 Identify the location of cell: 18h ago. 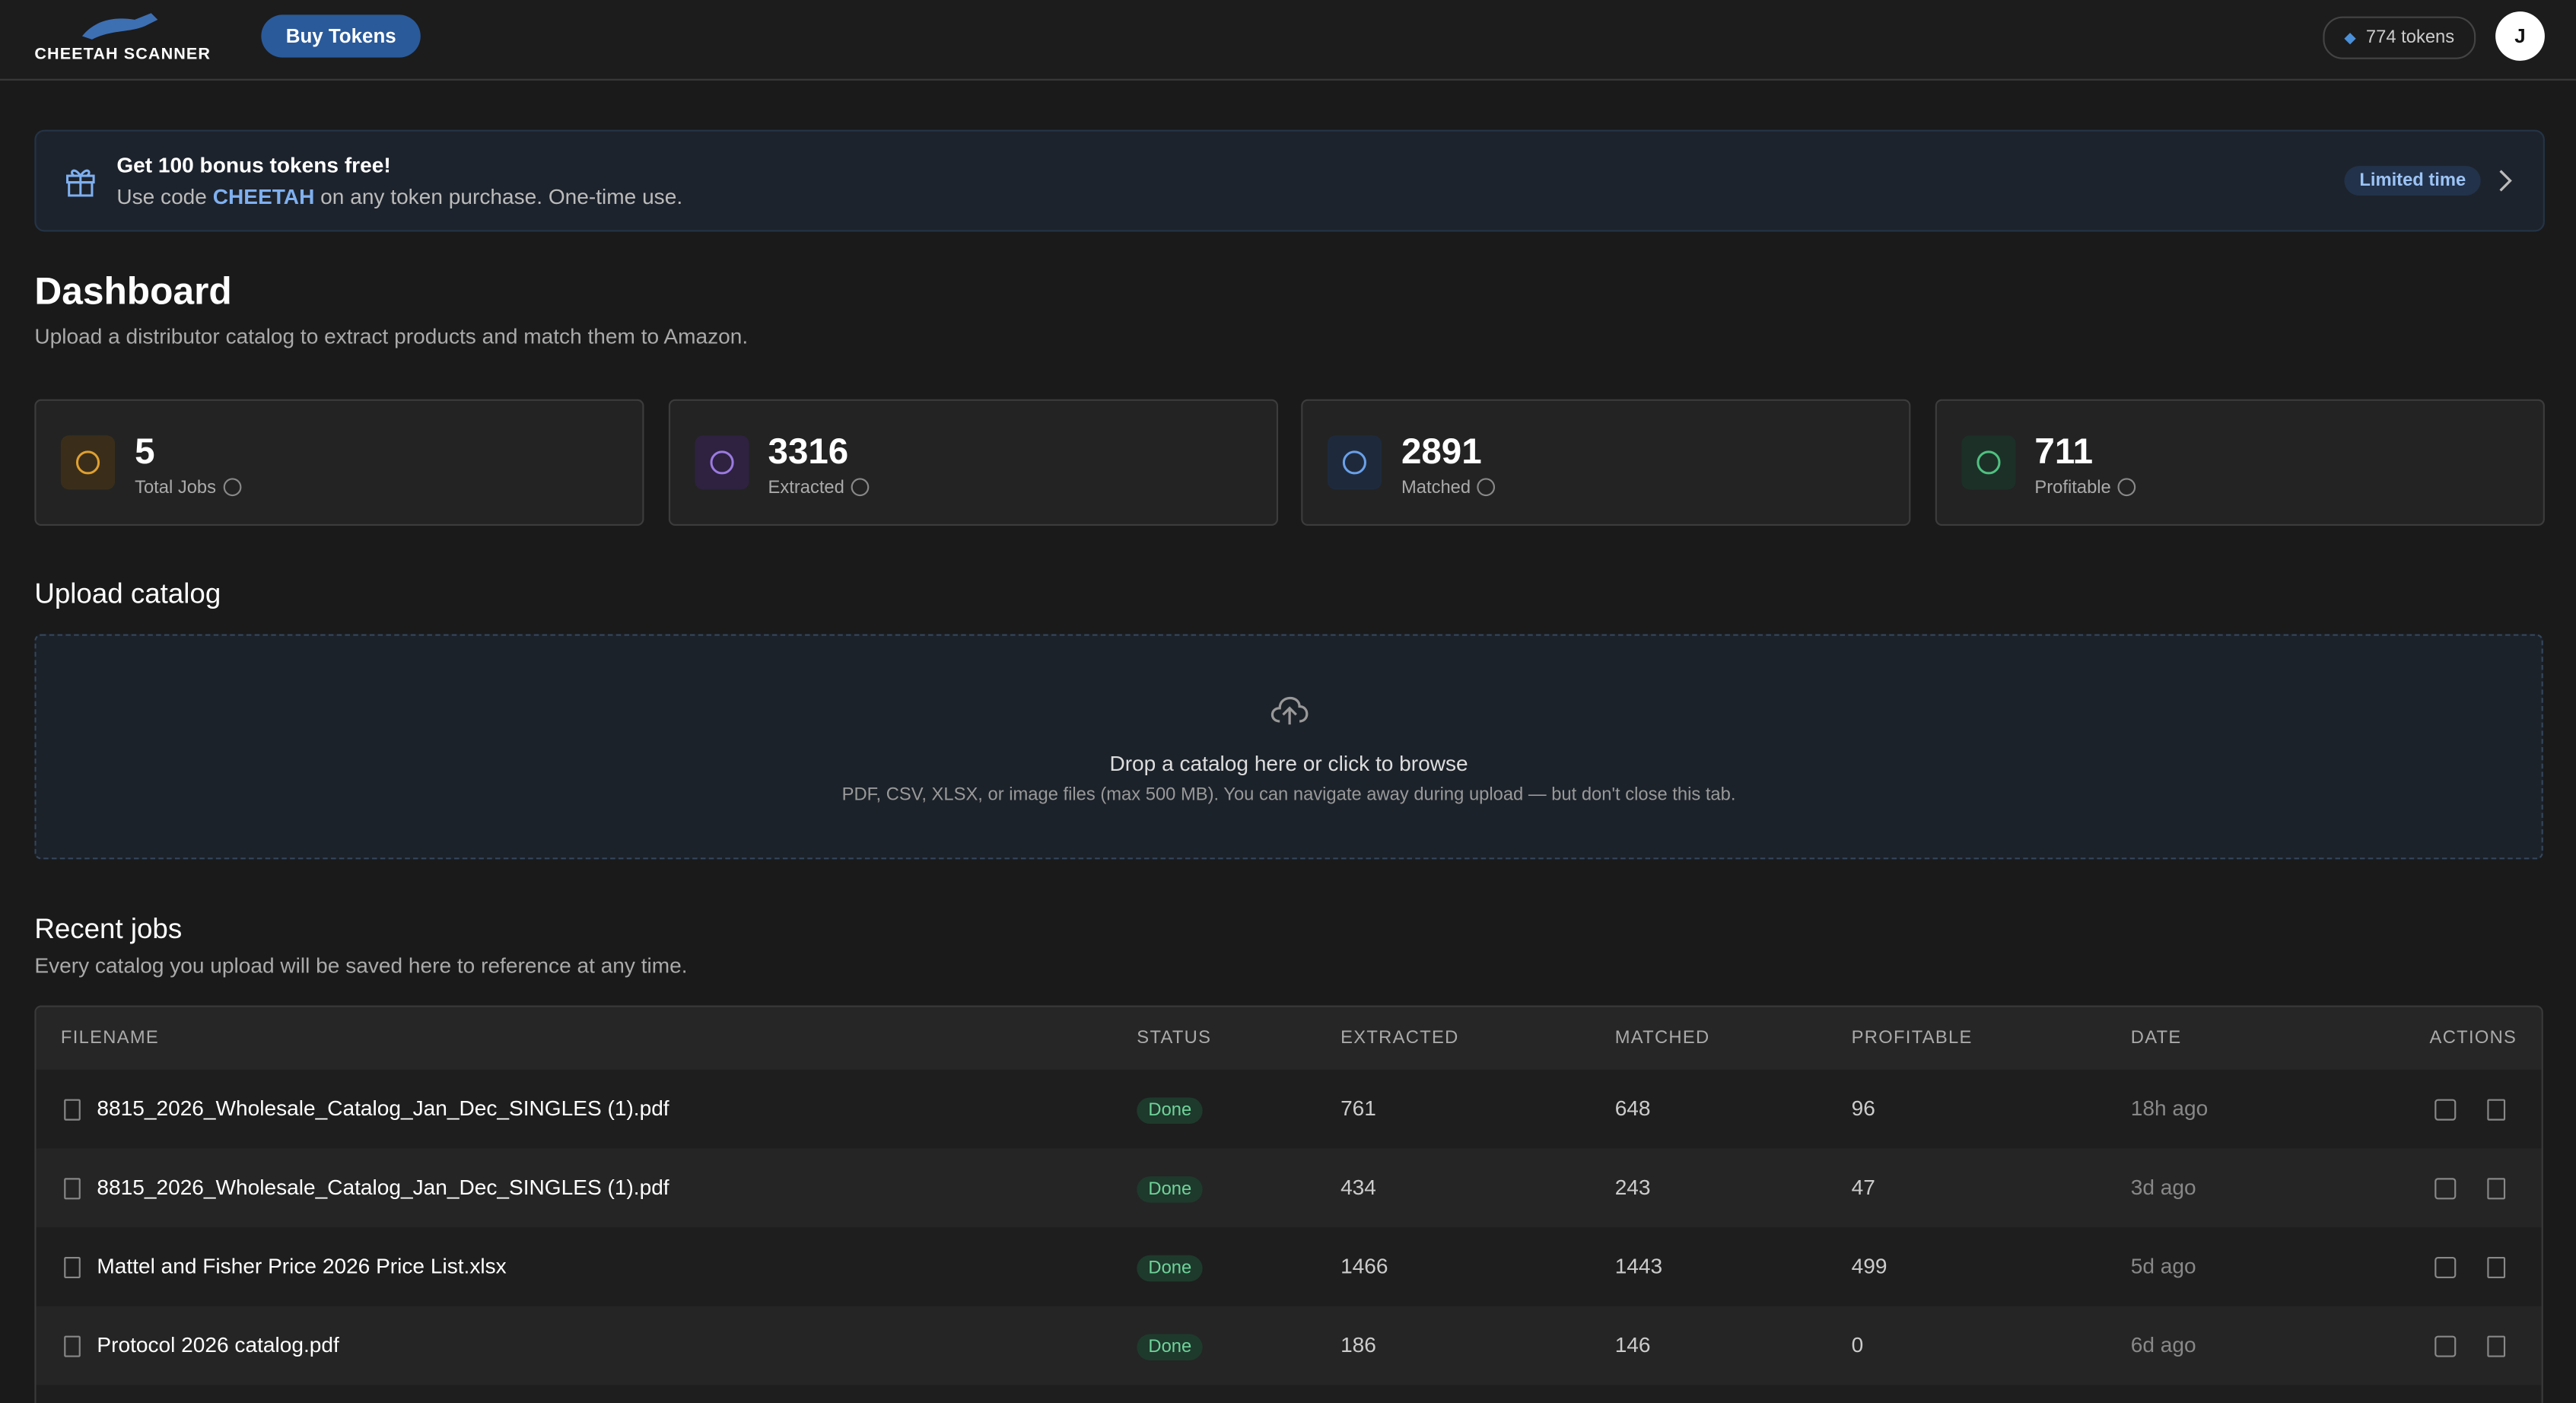
(2169, 1108).